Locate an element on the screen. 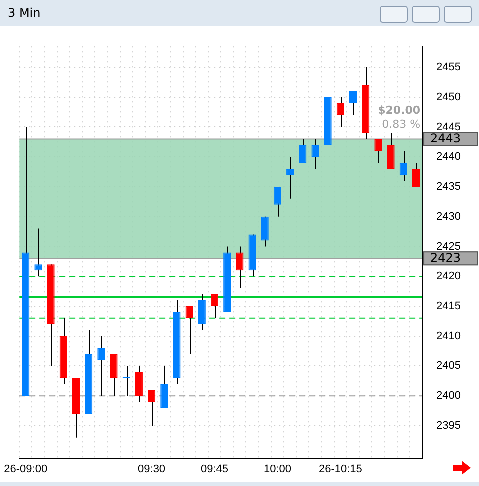  y-tick-label: 2455 is located at coordinates (449, 68).